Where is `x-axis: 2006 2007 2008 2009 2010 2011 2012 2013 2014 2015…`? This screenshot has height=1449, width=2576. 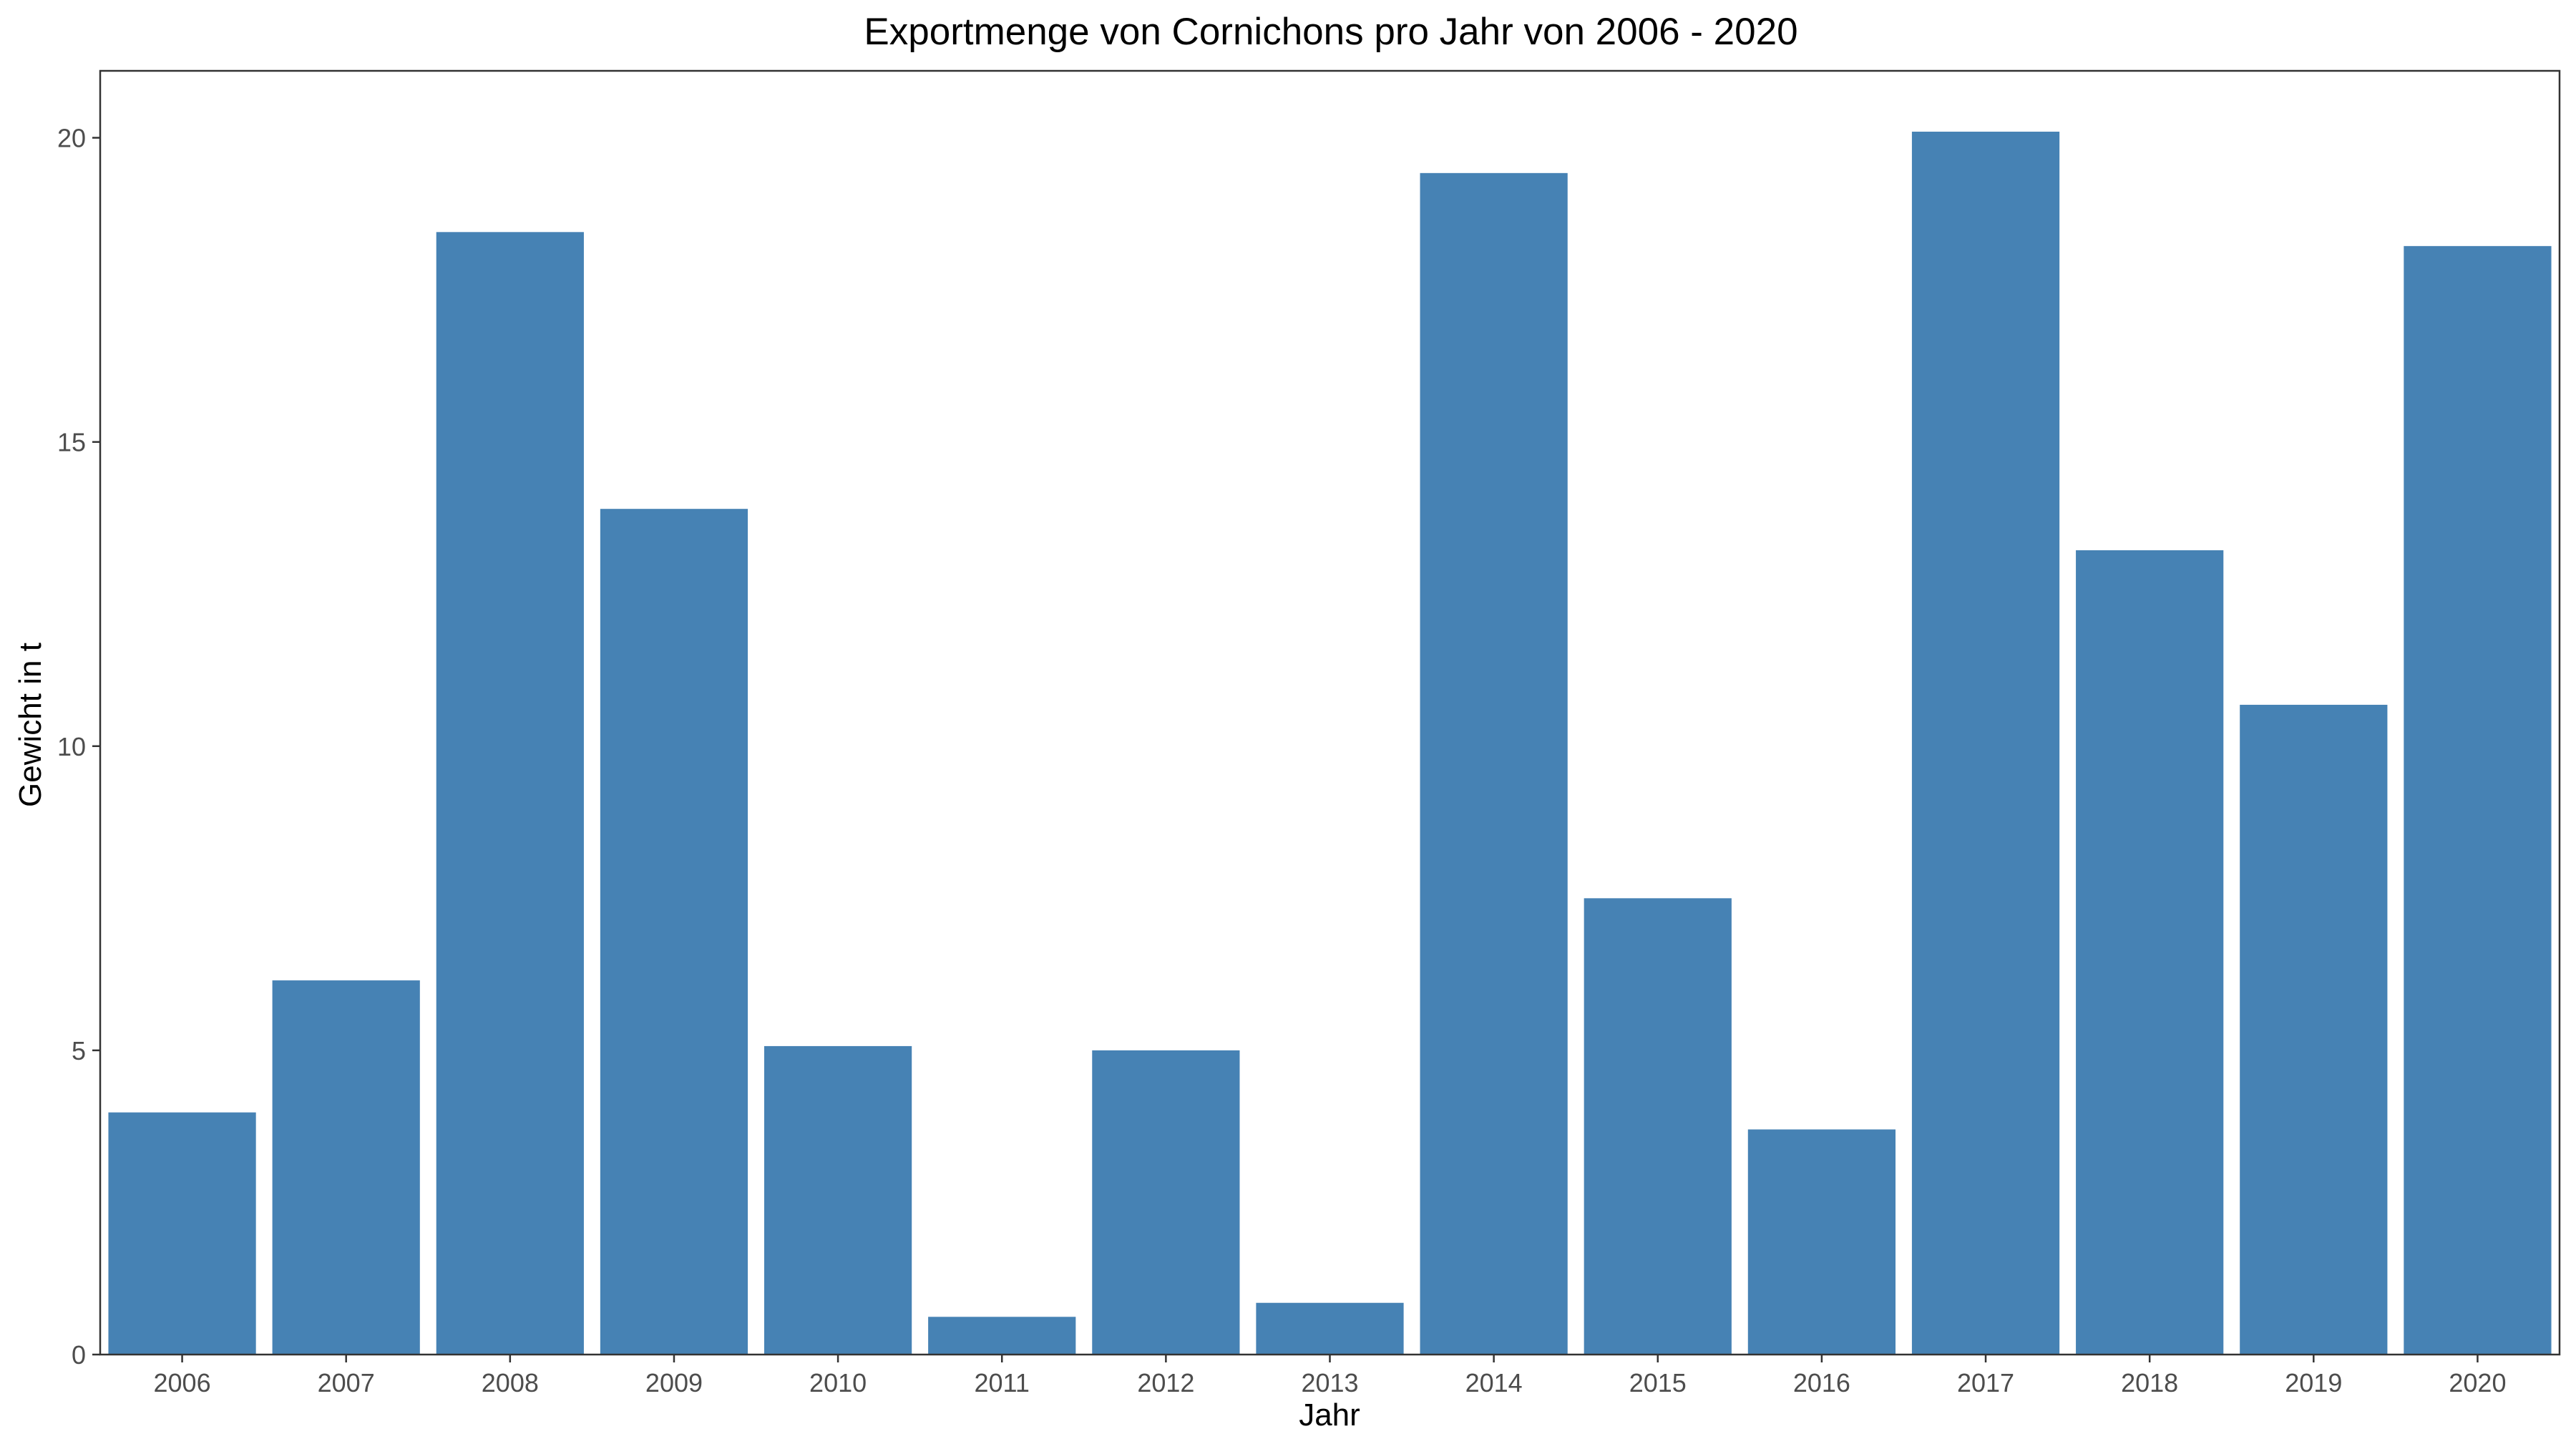
x-axis: 2006 2007 2008 2009 2010 2011 2012 2013 2014 2015… is located at coordinates (1330, 1376).